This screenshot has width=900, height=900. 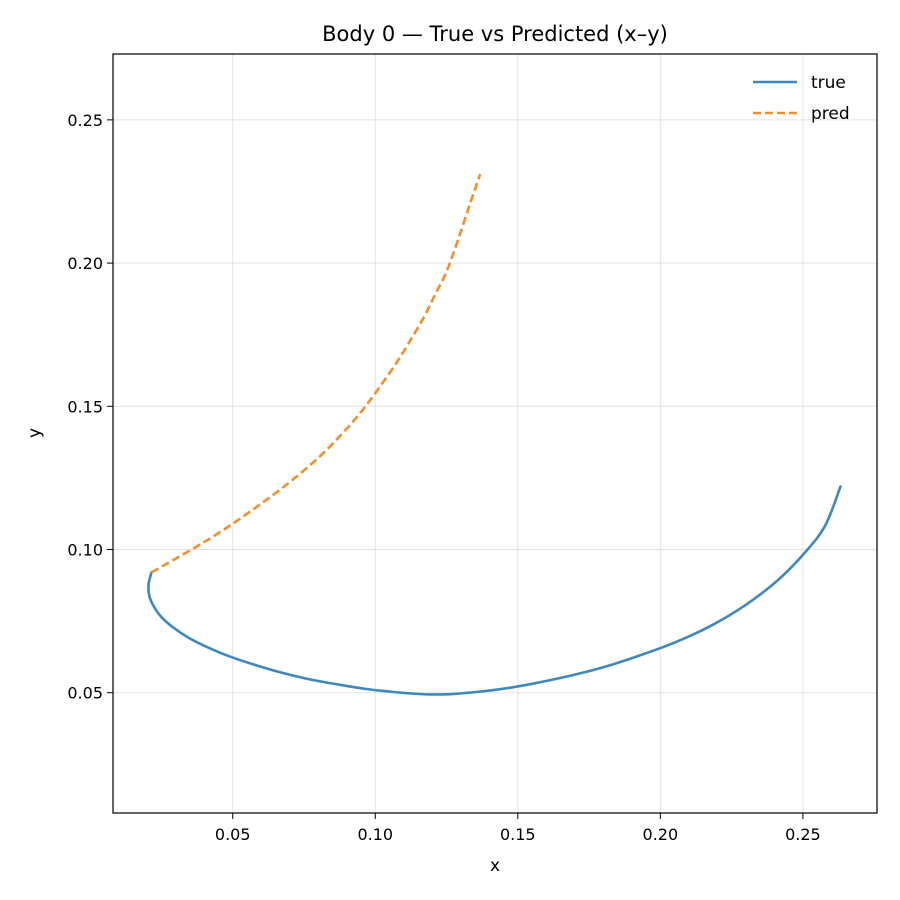 What do you see at coordinates (375, 834) in the screenshot?
I see `x-tick-label: 0.10` at bounding box center [375, 834].